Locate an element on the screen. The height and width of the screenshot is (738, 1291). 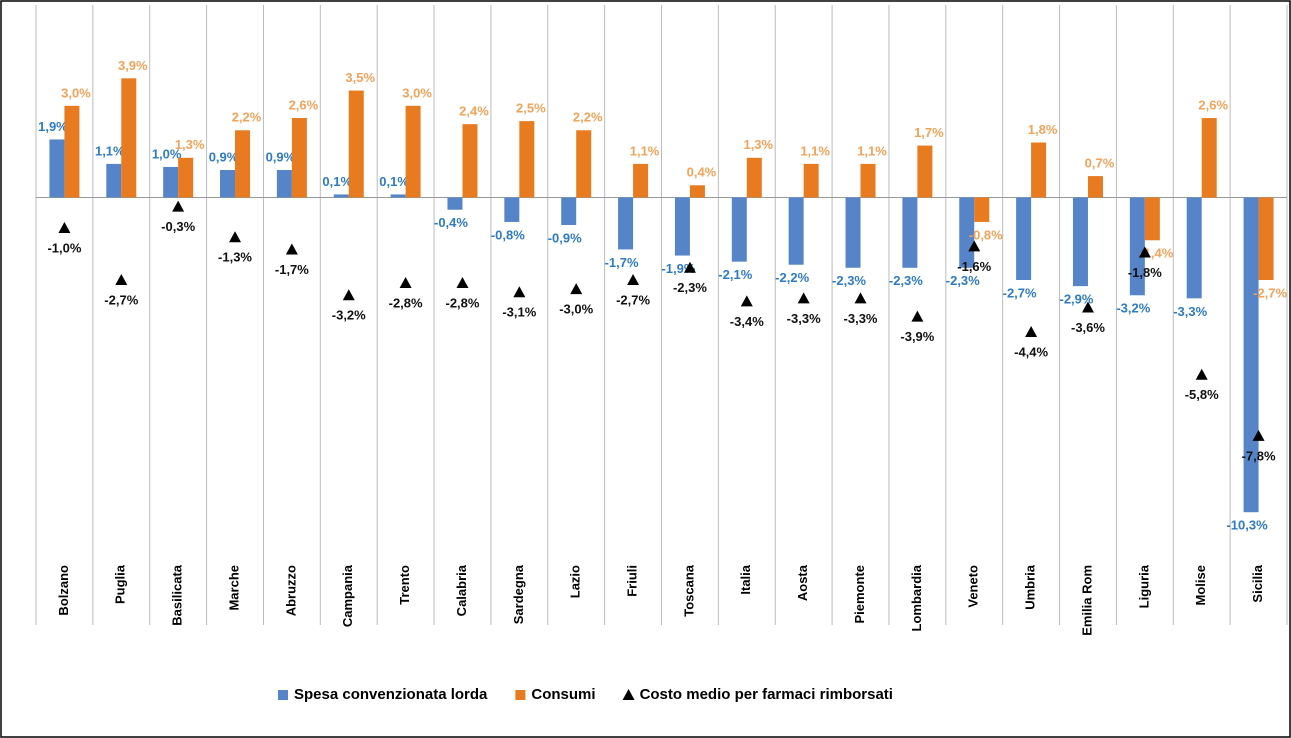
x-tick-label: Sicilia is located at coordinates (1257, 583).